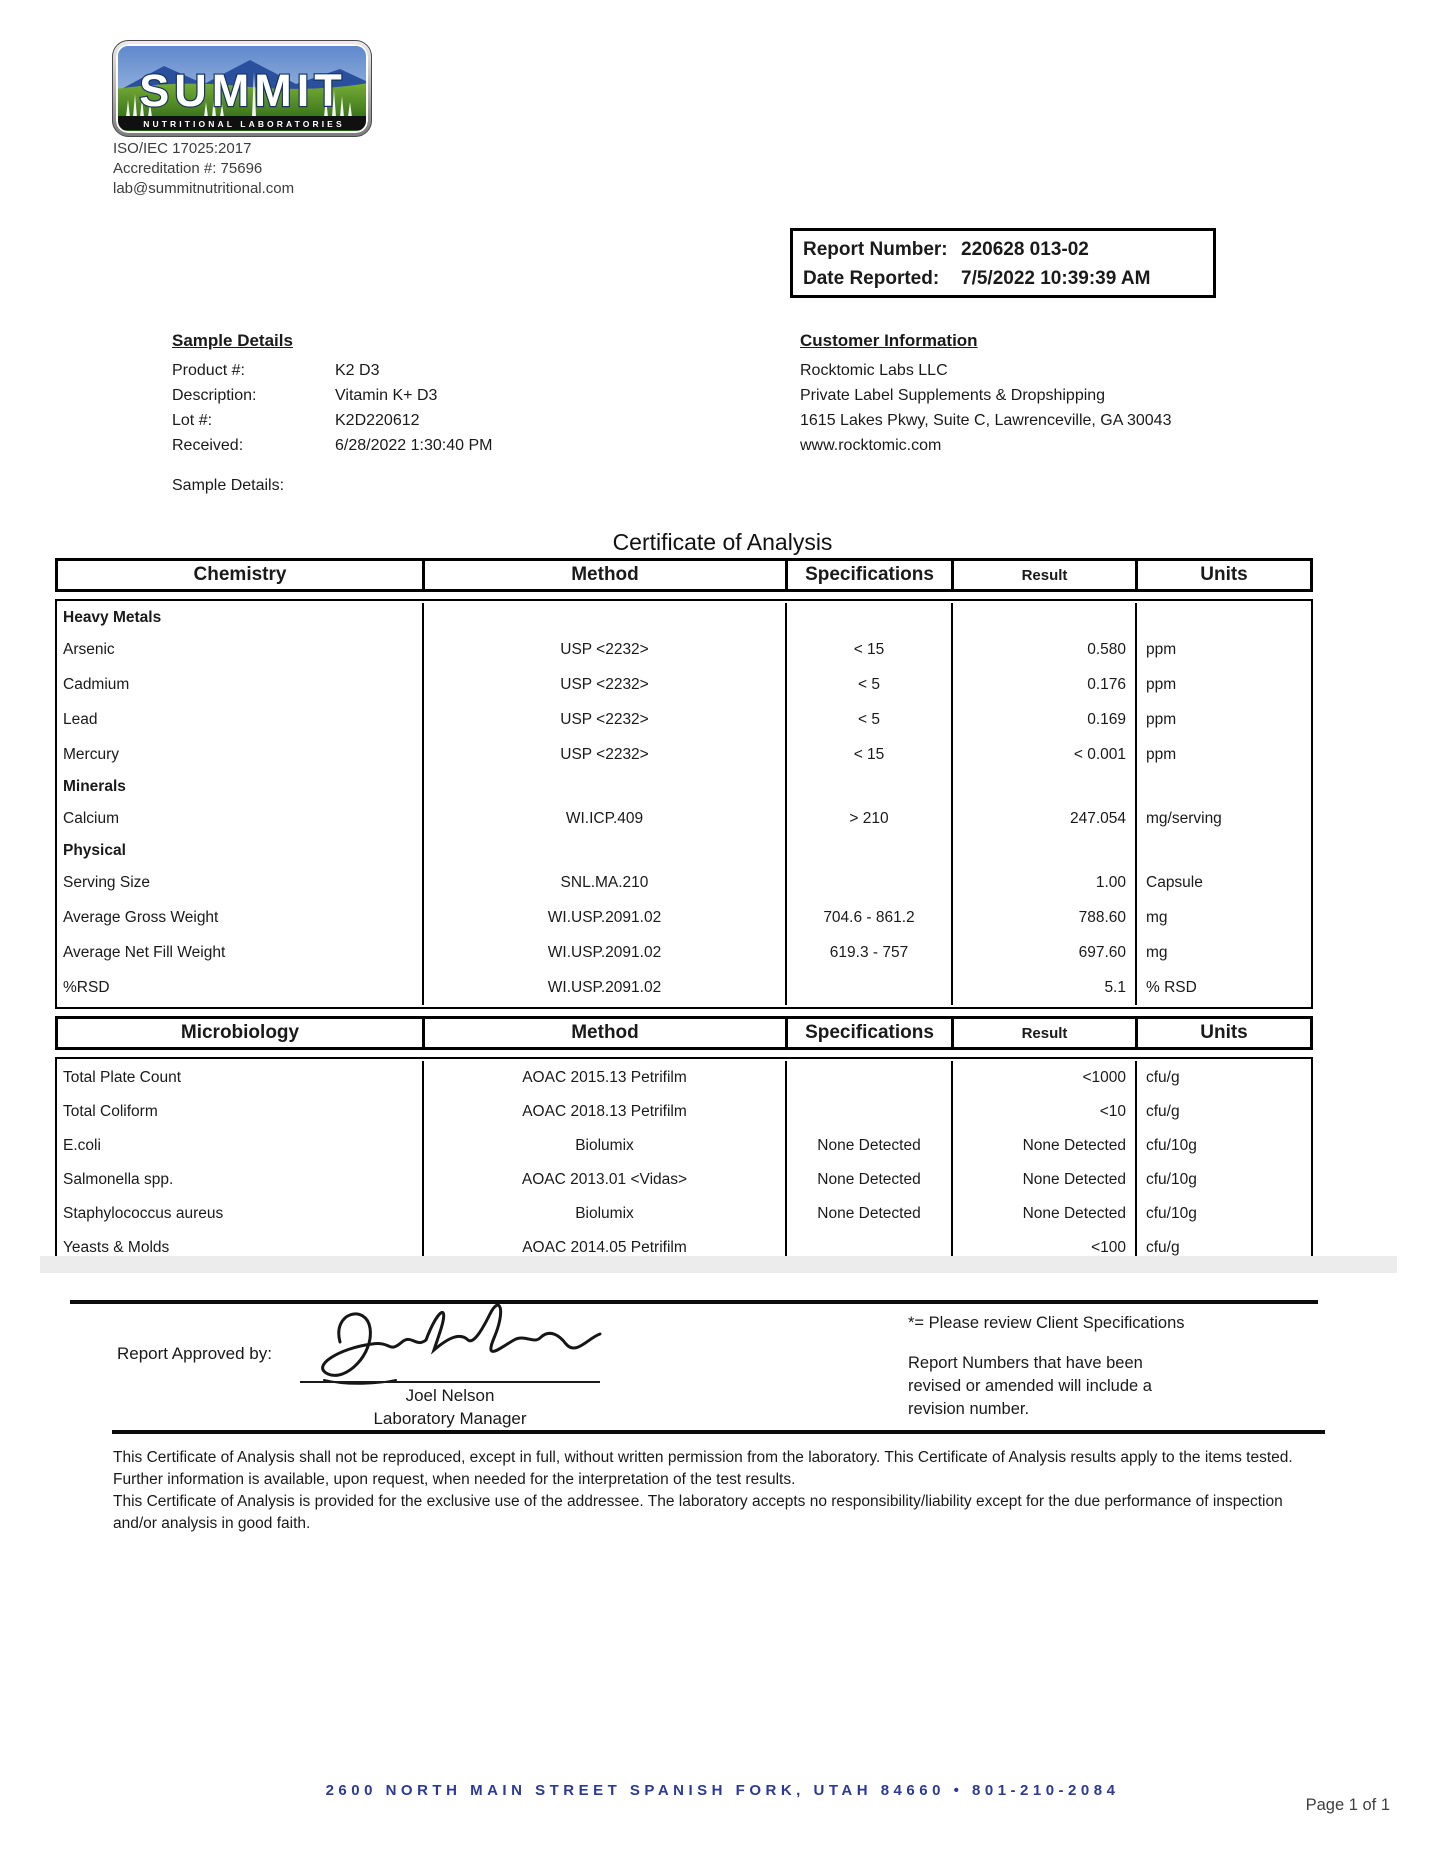  Describe the element at coordinates (605, 1180) in the screenshot. I see `cell-method: AOAC 2013.01 <Vidas>` at that location.